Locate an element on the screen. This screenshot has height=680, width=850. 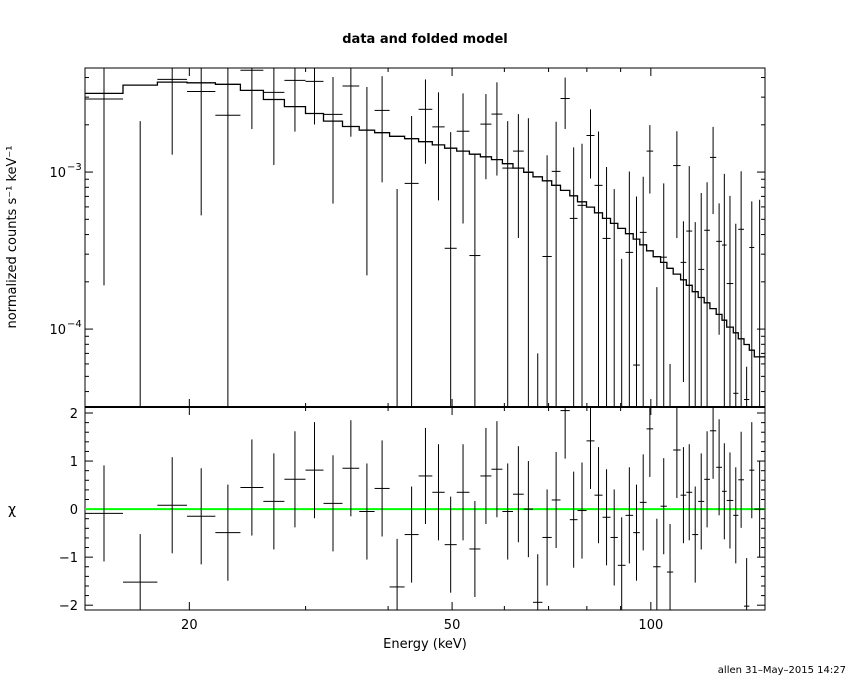
y-tick-label: −2 is located at coordinates (68, 606).